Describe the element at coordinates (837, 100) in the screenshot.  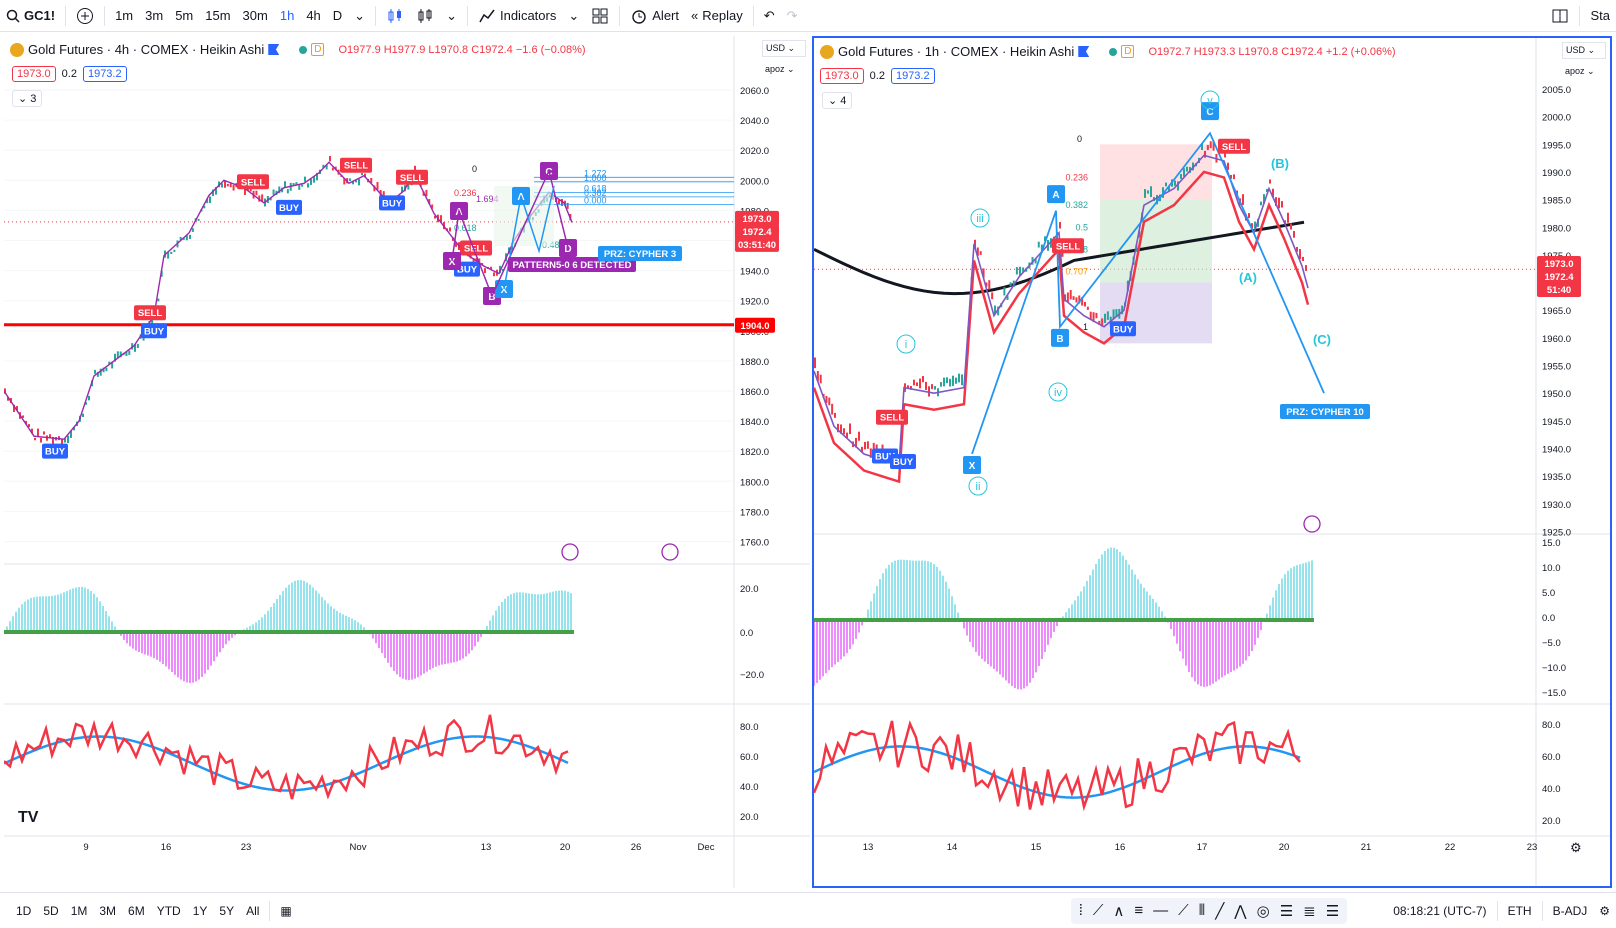
I see `indicators-collapse-button: ⌄ 4` at that location.